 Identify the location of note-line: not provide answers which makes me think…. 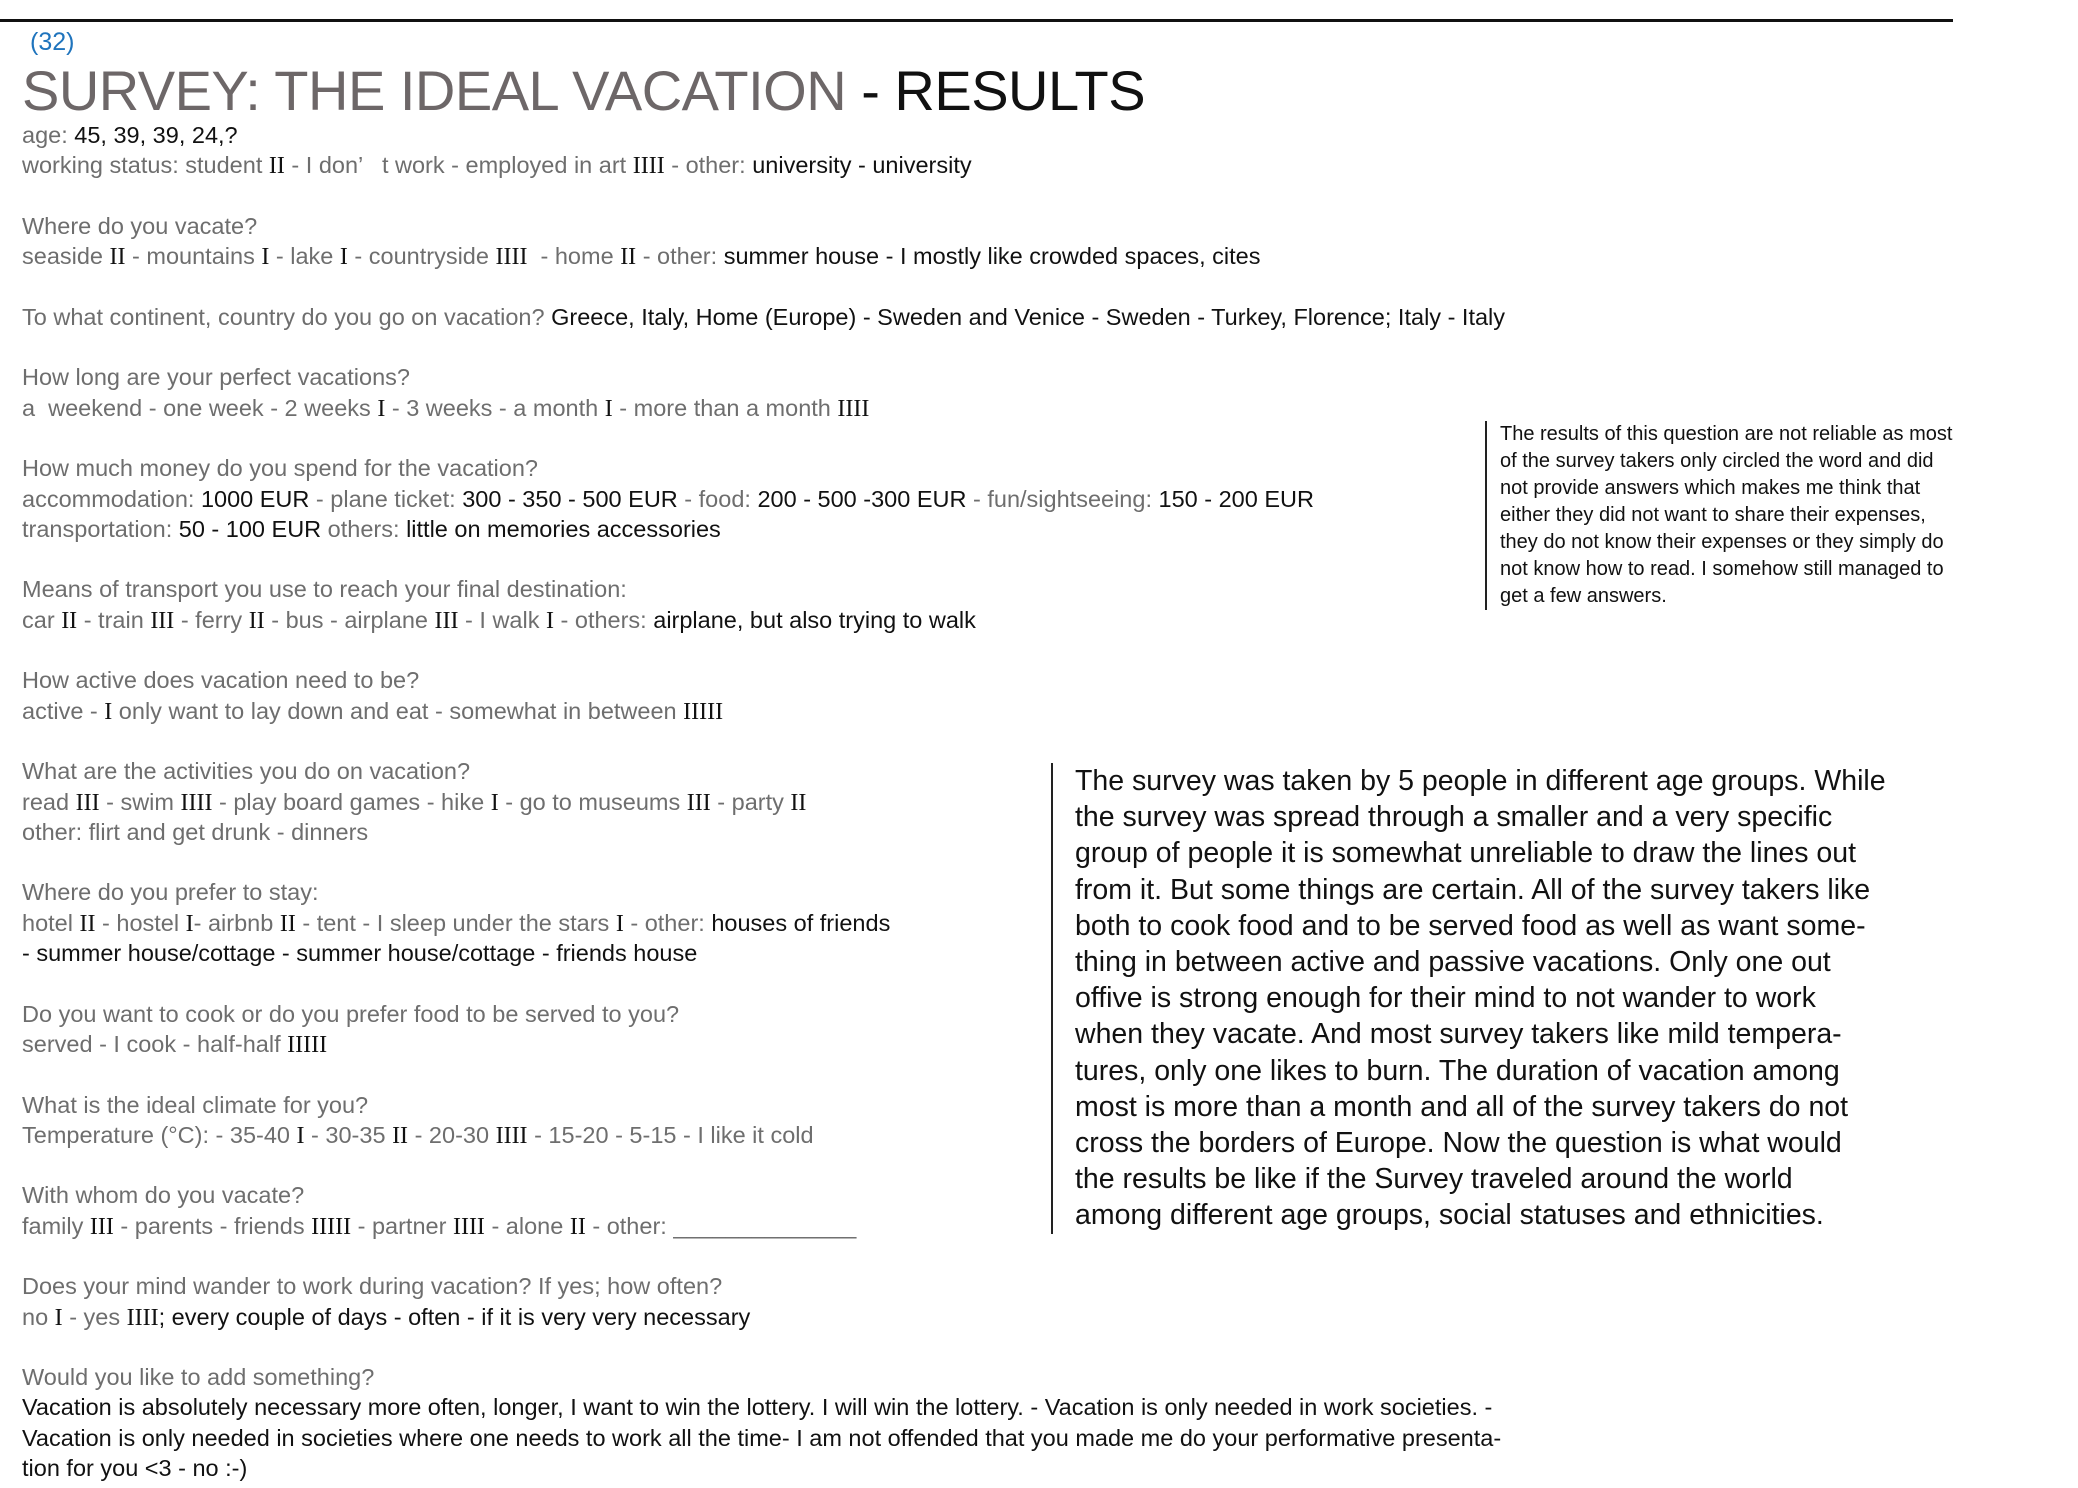
(1710, 488).